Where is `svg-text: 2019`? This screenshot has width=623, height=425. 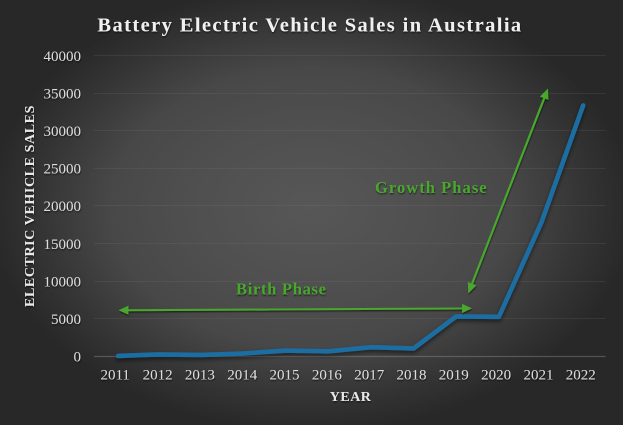
svg-text: 2019 is located at coordinates (454, 376).